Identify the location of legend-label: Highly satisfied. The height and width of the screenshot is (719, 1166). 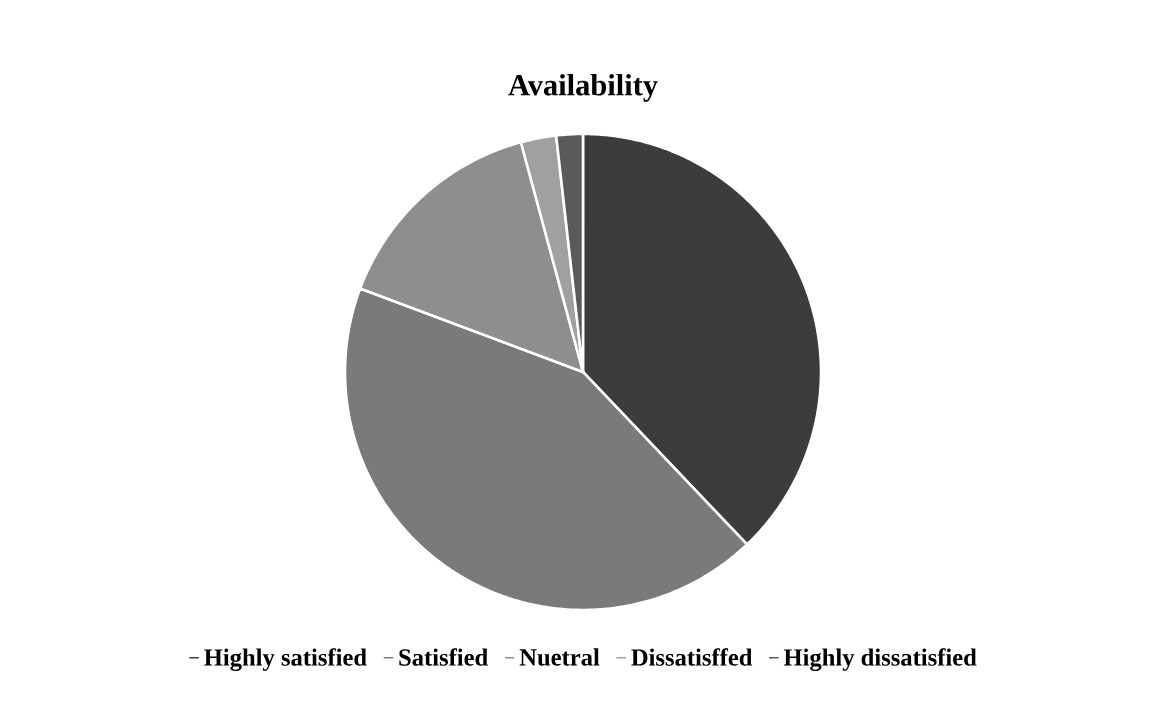
(285, 659).